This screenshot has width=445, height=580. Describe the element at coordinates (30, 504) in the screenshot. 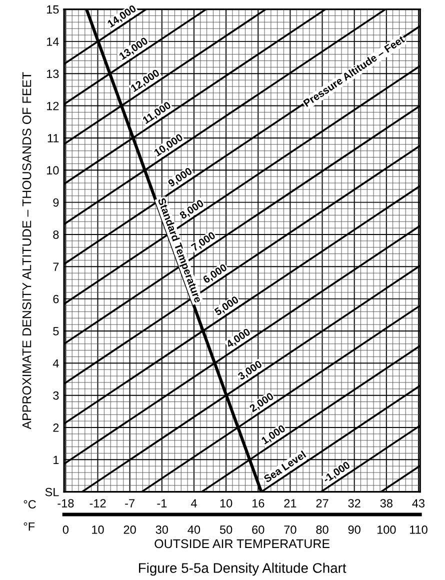

I see `text: °C` at that location.